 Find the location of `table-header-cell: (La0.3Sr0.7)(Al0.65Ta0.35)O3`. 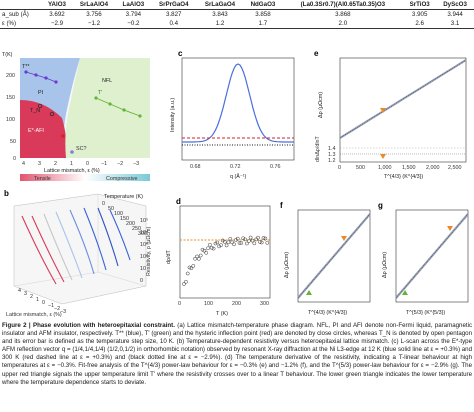

table-header-cell: (La0.3Sr0.7)(Al0.65Ta0.35)O3 is located at coordinates (343, 5).